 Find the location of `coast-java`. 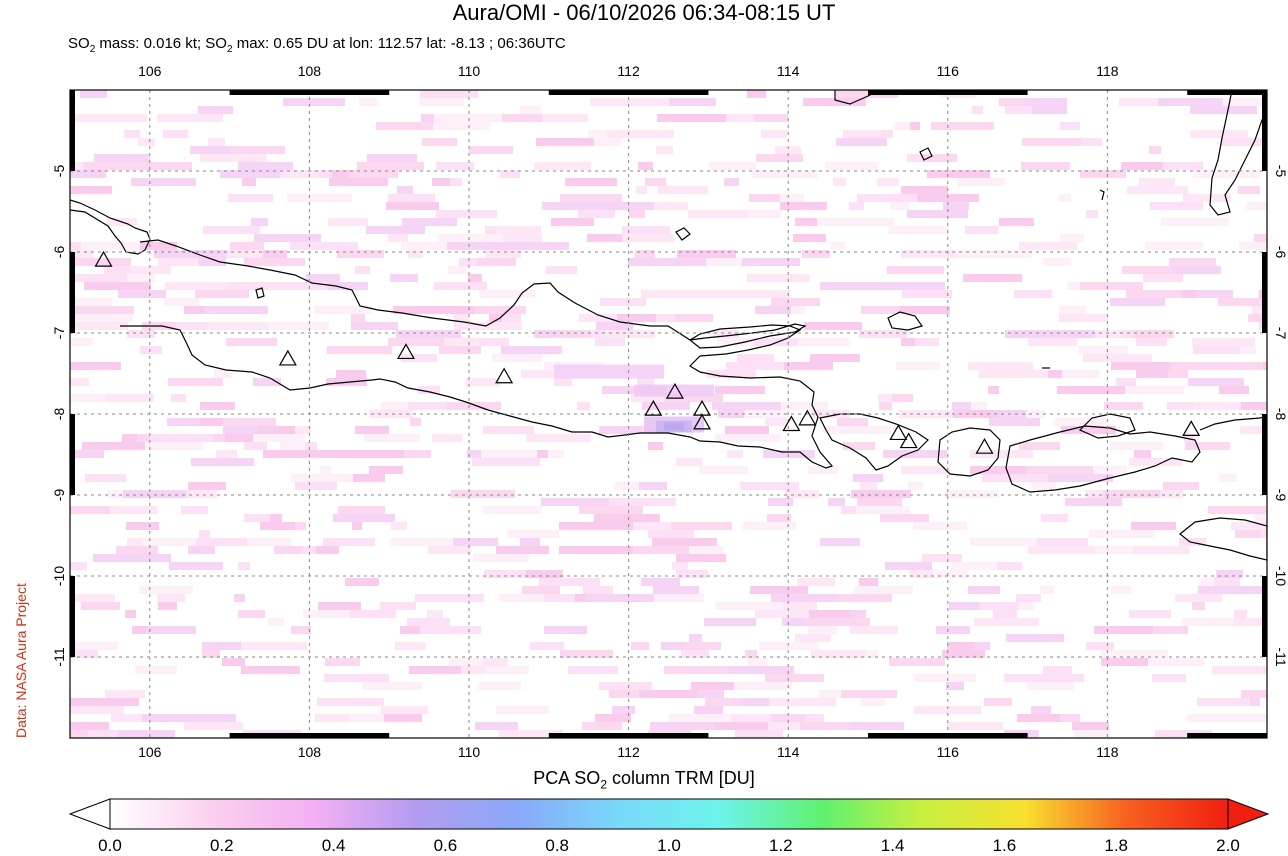

coast-java is located at coordinates (477, 354).